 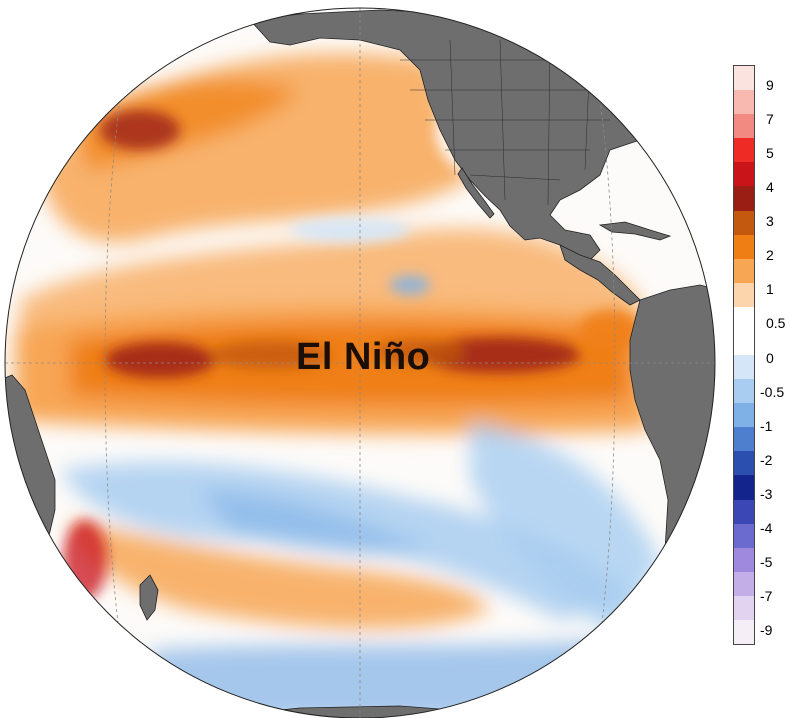 I want to click on south-warm-band, so click(x=280, y=574).